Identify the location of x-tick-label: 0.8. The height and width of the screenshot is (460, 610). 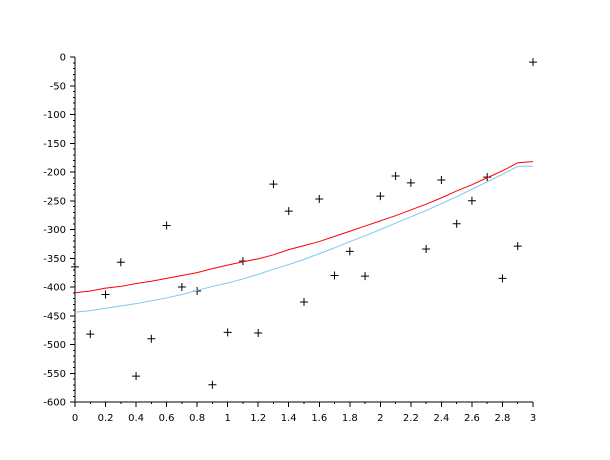
(197, 418).